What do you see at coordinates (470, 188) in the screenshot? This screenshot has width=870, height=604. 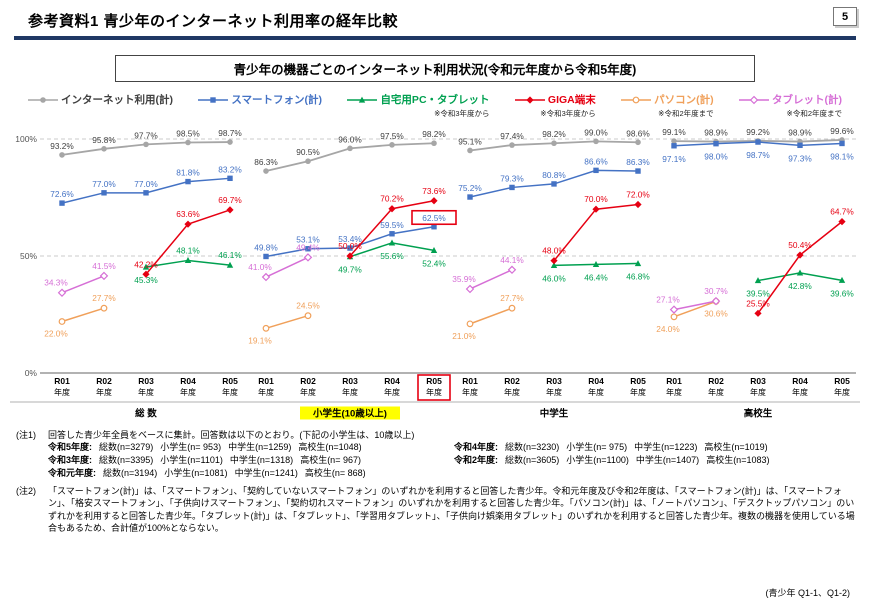 I see `data-label: 75.2%` at bounding box center [470, 188].